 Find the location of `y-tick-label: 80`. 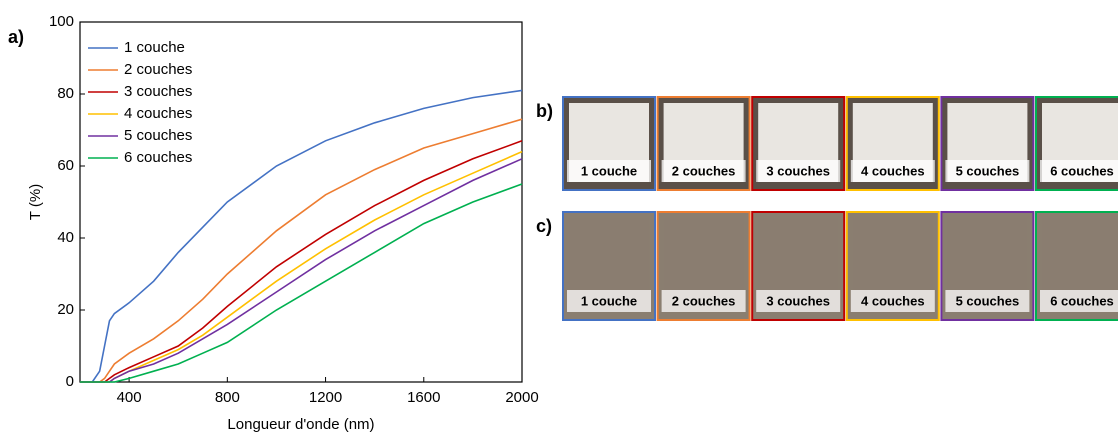

y-tick-label: 80 is located at coordinates (65, 93).